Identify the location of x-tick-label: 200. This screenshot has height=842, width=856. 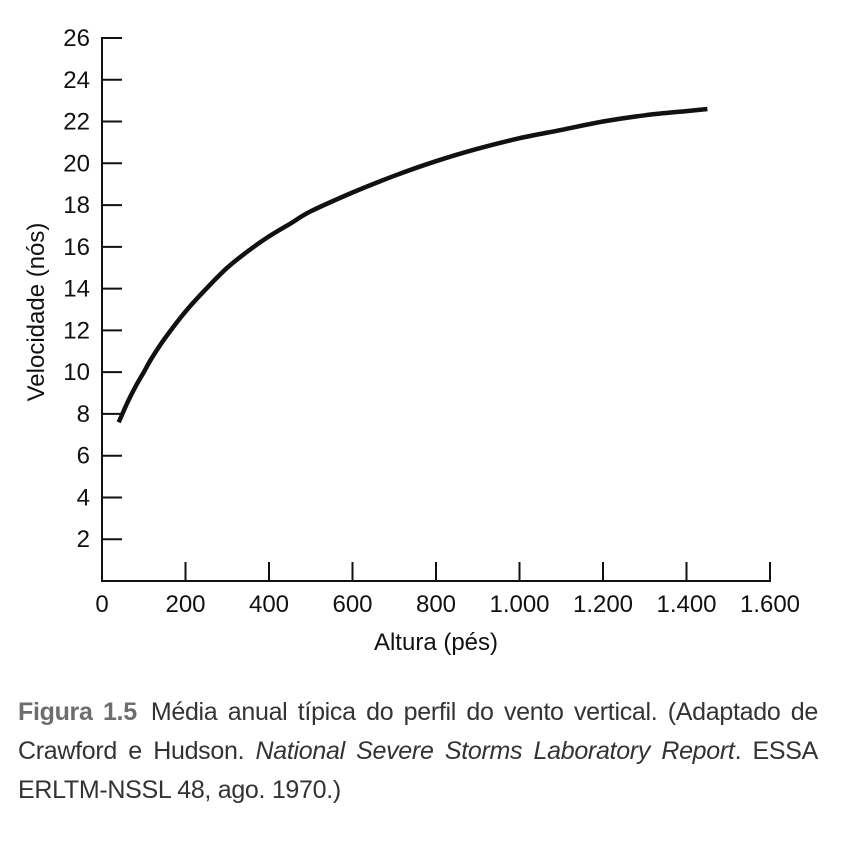
(185, 604).